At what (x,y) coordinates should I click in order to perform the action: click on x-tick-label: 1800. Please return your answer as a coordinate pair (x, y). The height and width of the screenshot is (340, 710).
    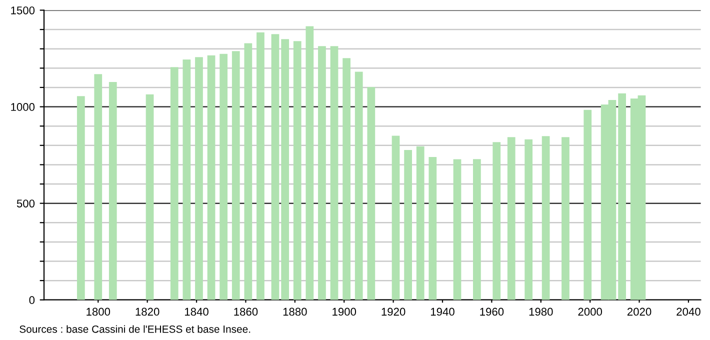
    Looking at the image, I should click on (98, 312).